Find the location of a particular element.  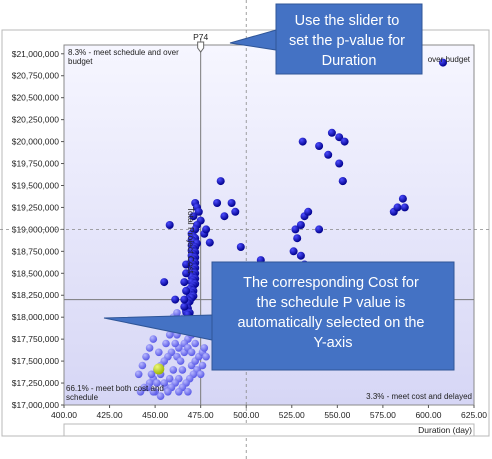

x-tick-label: 400.00 is located at coordinates (64, 415).